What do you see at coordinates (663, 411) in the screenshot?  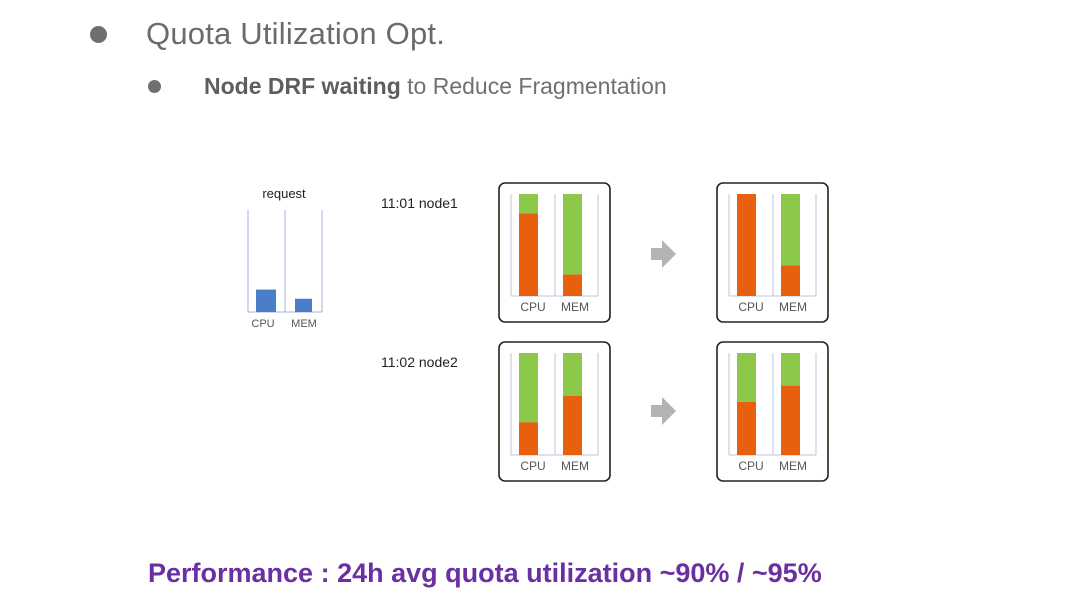 I see `node2-arrow-icon` at bounding box center [663, 411].